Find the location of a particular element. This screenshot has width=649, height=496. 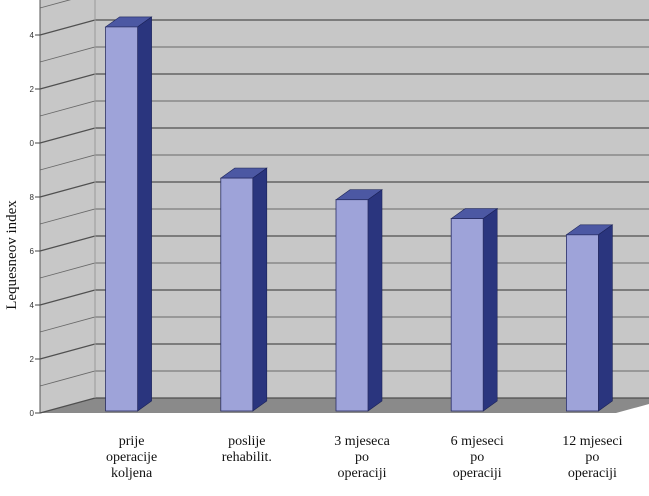

x-category-label: rehabilit. is located at coordinates (247, 457).